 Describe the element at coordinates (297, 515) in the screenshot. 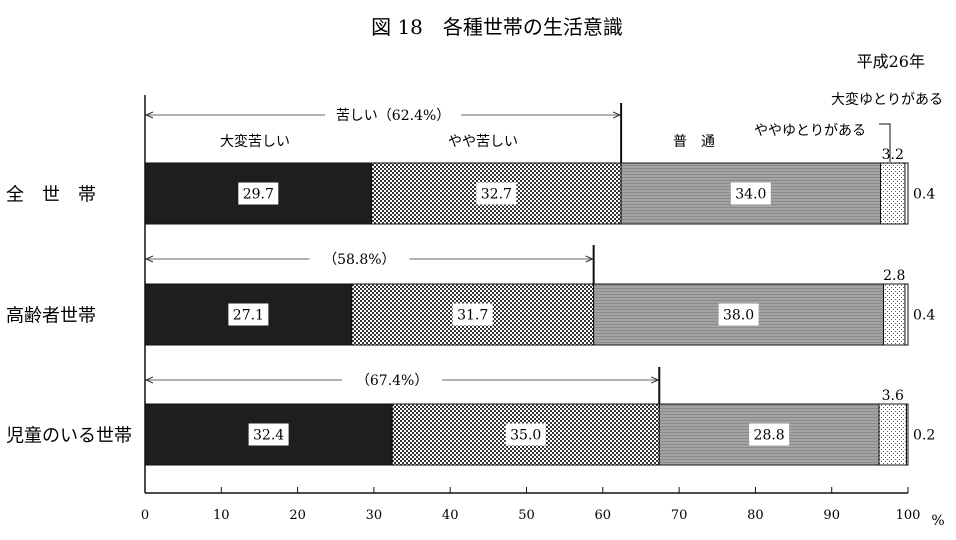

I see `x-tick-label: 20` at that location.